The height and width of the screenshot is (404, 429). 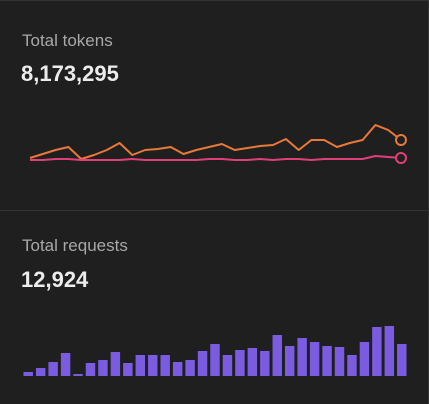 What do you see at coordinates (55, 279) in the screenshot?
I see `card-value: 12,924` at bounding box center [55, 279].